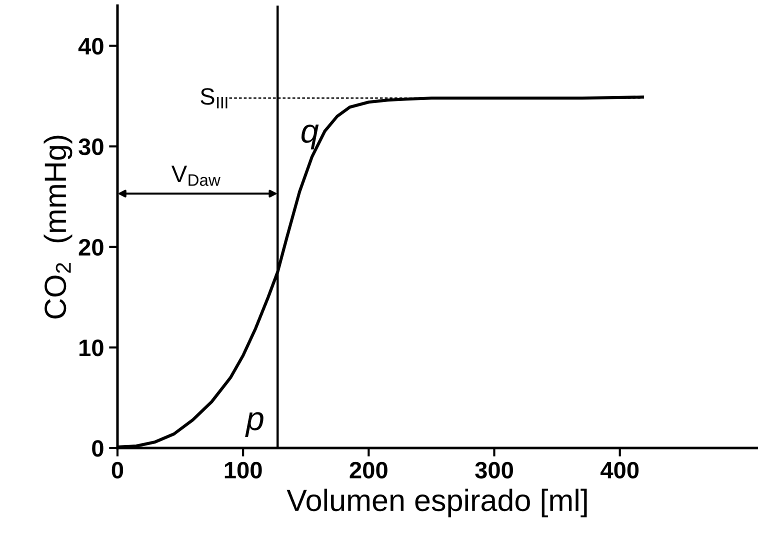 The image size is (758, 560). What do you see at coordinates (92, 348) in the screenshot?
I see `y-tick-label: 10` at bounding box center [92, 348].